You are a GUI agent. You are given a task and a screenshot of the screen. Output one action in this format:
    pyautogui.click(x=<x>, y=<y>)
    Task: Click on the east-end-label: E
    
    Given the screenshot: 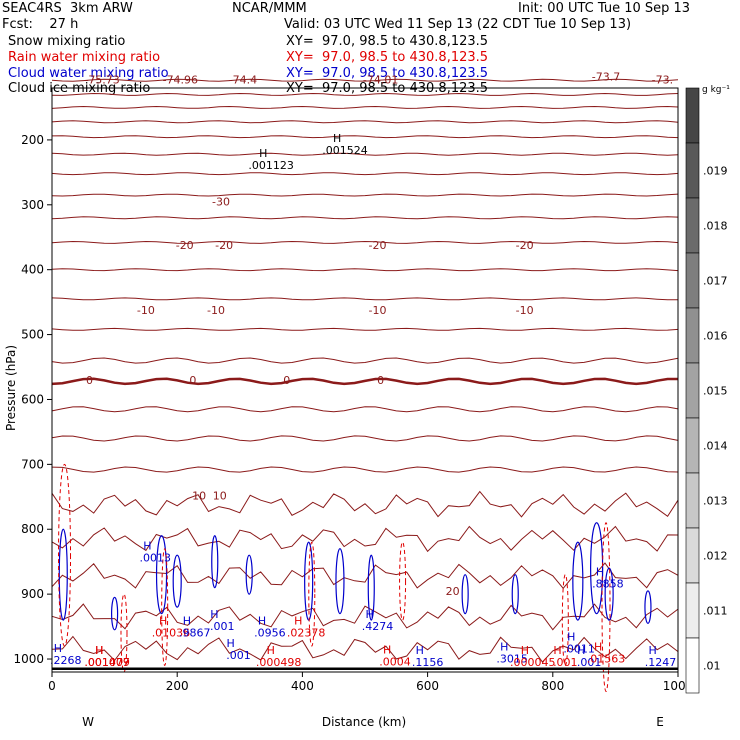 What is the action you would take?
    pyautogui.click(x=660, y=722)
    